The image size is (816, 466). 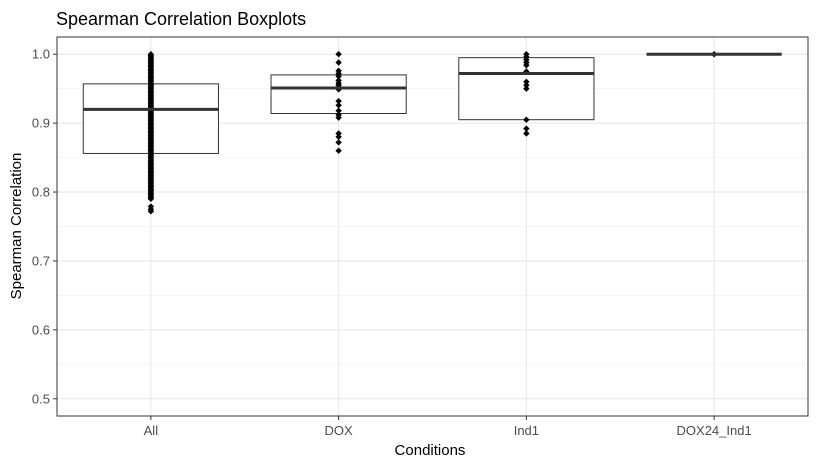 I want to click on chart-title: Spearman Correlation Boxplots, so click(x=181, y=19).